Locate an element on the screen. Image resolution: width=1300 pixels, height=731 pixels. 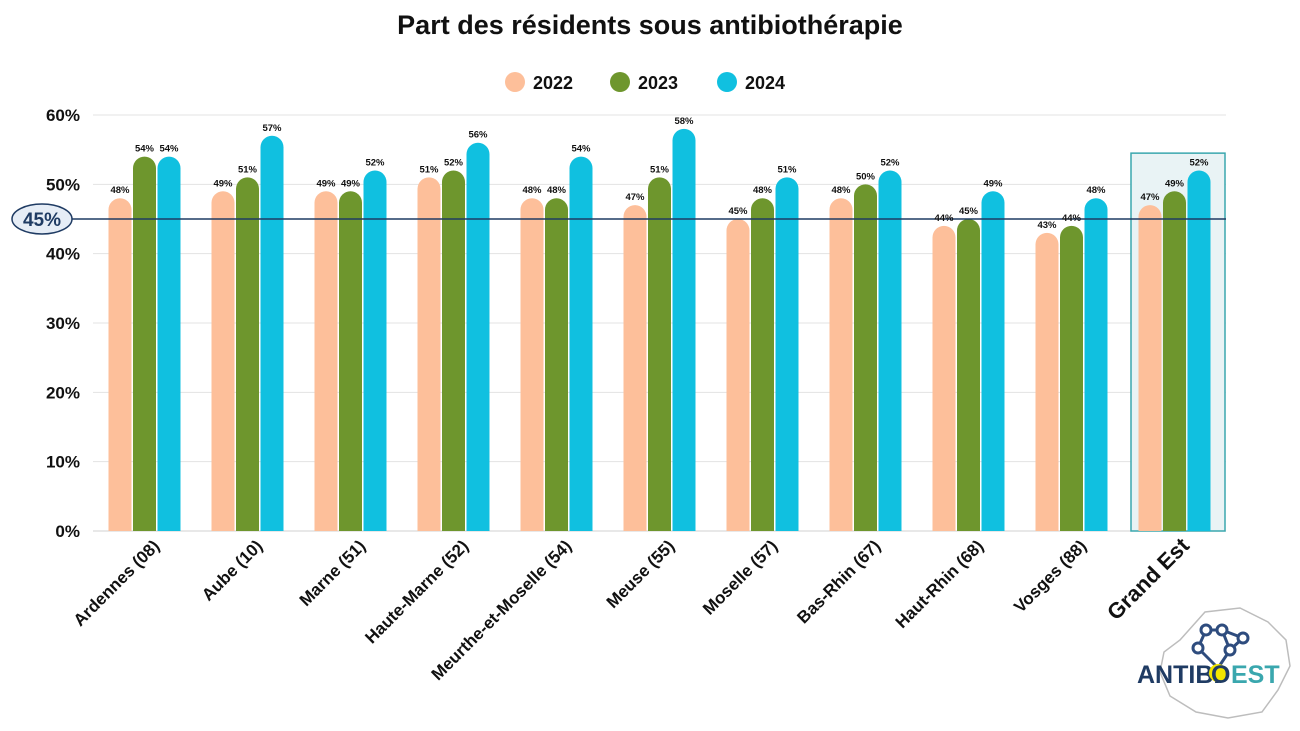
reference-badge is located at coordinates (42, 219).